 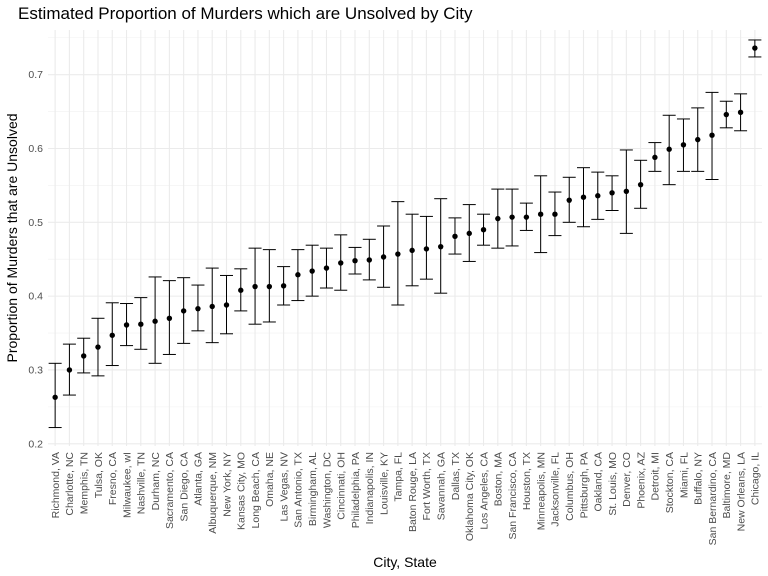 I want to click on x-tick-label: Birmingham, AL, so click(x=313, y=489).